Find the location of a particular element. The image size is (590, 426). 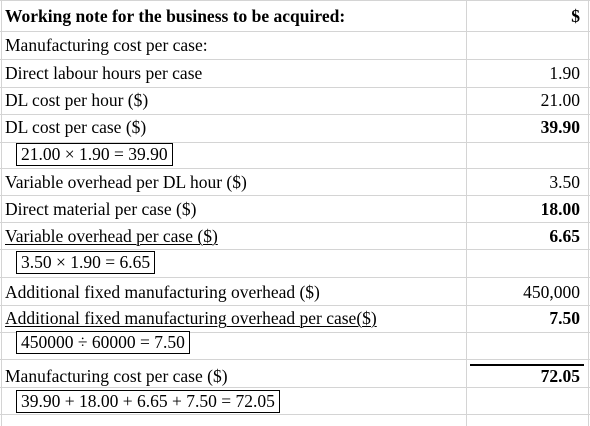

value-fixed-overhead-per-case: 7.50 is located at coordinates (564, 318).